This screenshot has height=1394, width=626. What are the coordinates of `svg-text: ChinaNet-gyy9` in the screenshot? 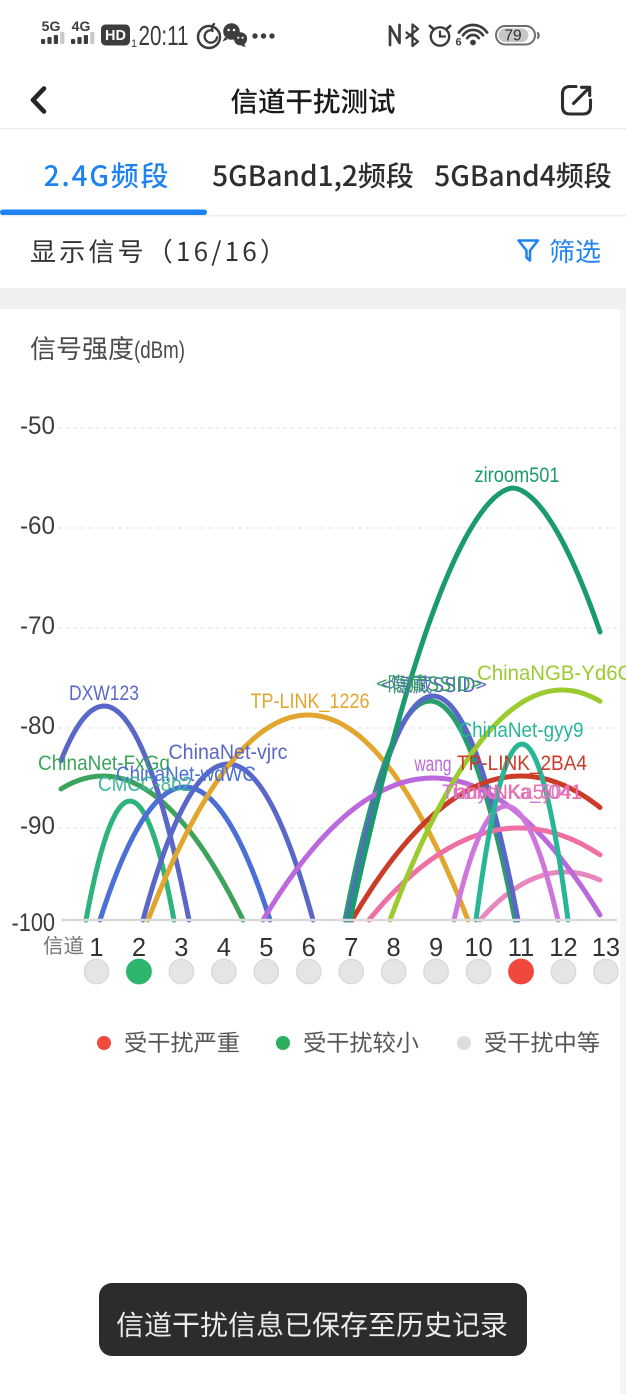 It's located at (521, 730).